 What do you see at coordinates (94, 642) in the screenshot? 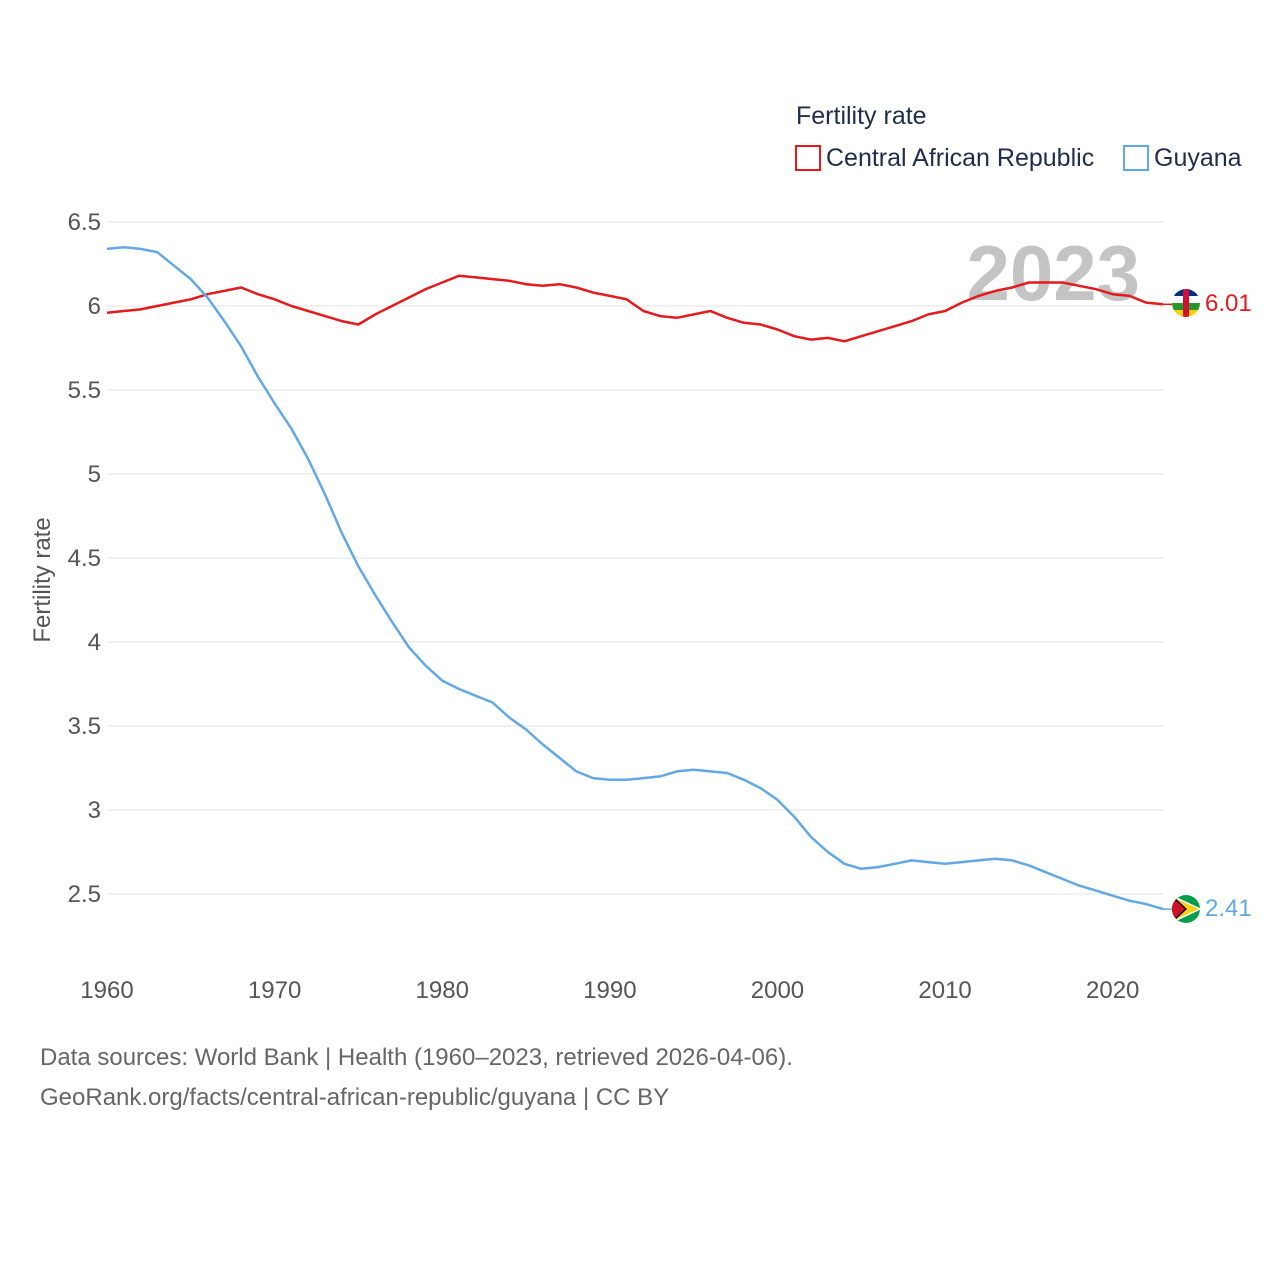
I see `y-tick-label: 4` at bounding box center [94, 642].